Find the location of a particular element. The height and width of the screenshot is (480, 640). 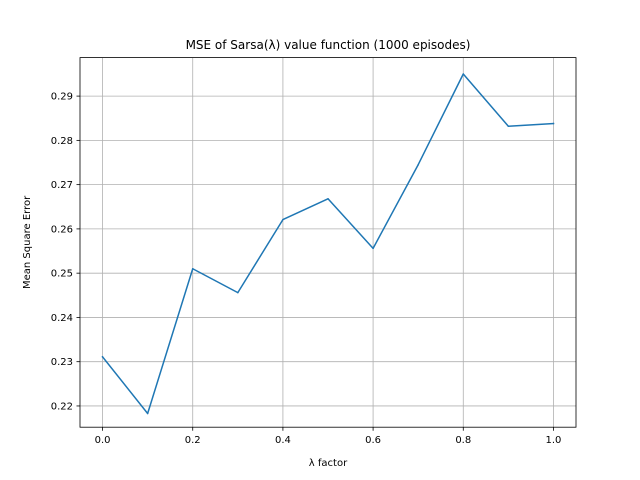

x-tick-label: 0.8 is located at coordinates (463, 440).